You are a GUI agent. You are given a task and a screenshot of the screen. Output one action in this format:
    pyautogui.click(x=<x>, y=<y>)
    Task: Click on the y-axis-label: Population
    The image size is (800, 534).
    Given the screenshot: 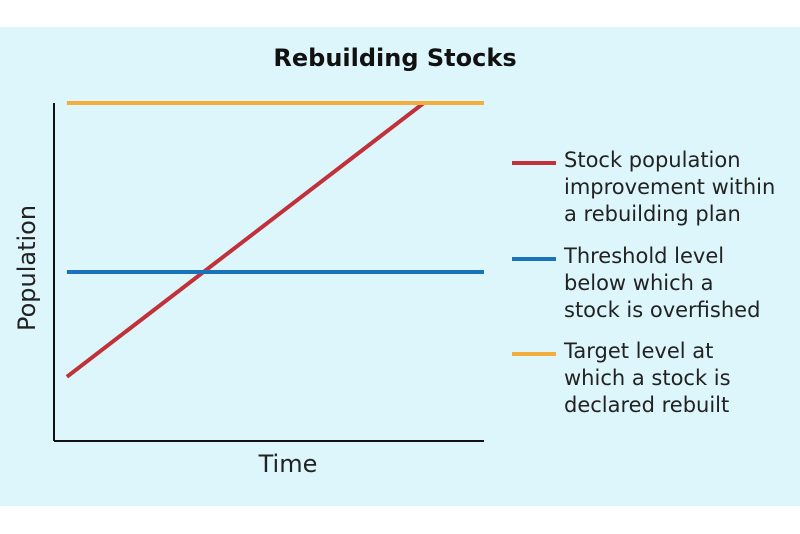 What is the action you would take?
    pyautogui.click(x=27, y=268)
    